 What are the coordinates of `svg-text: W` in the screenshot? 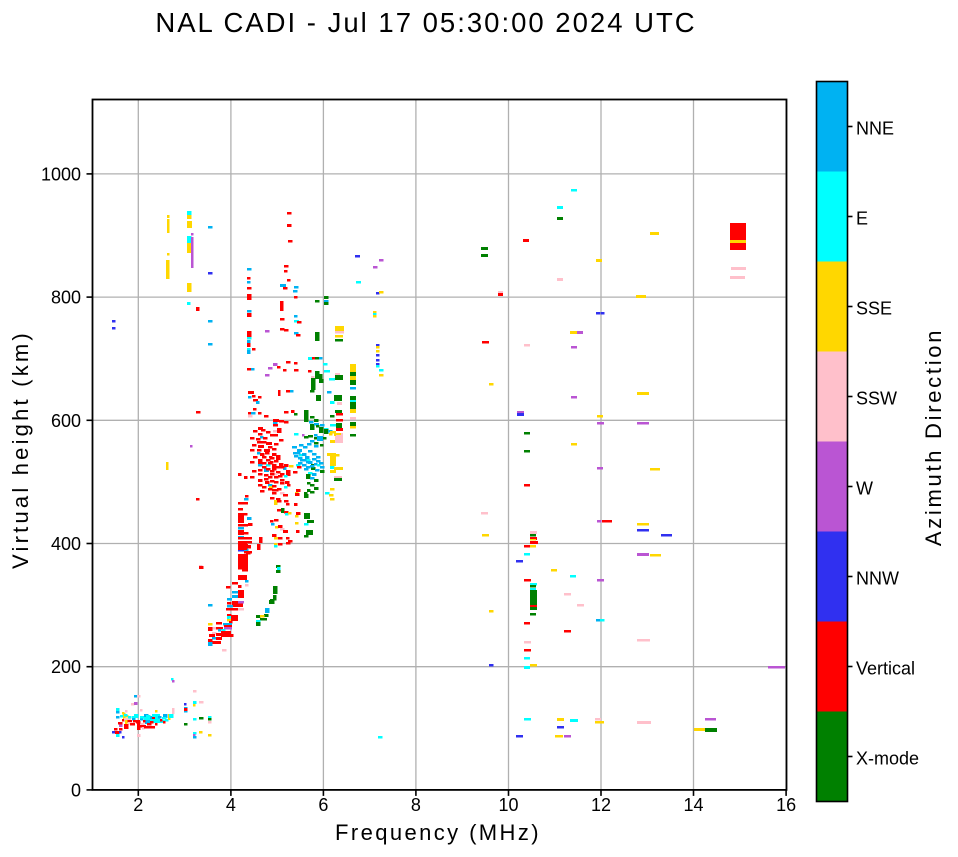 It's located at (864, 489).